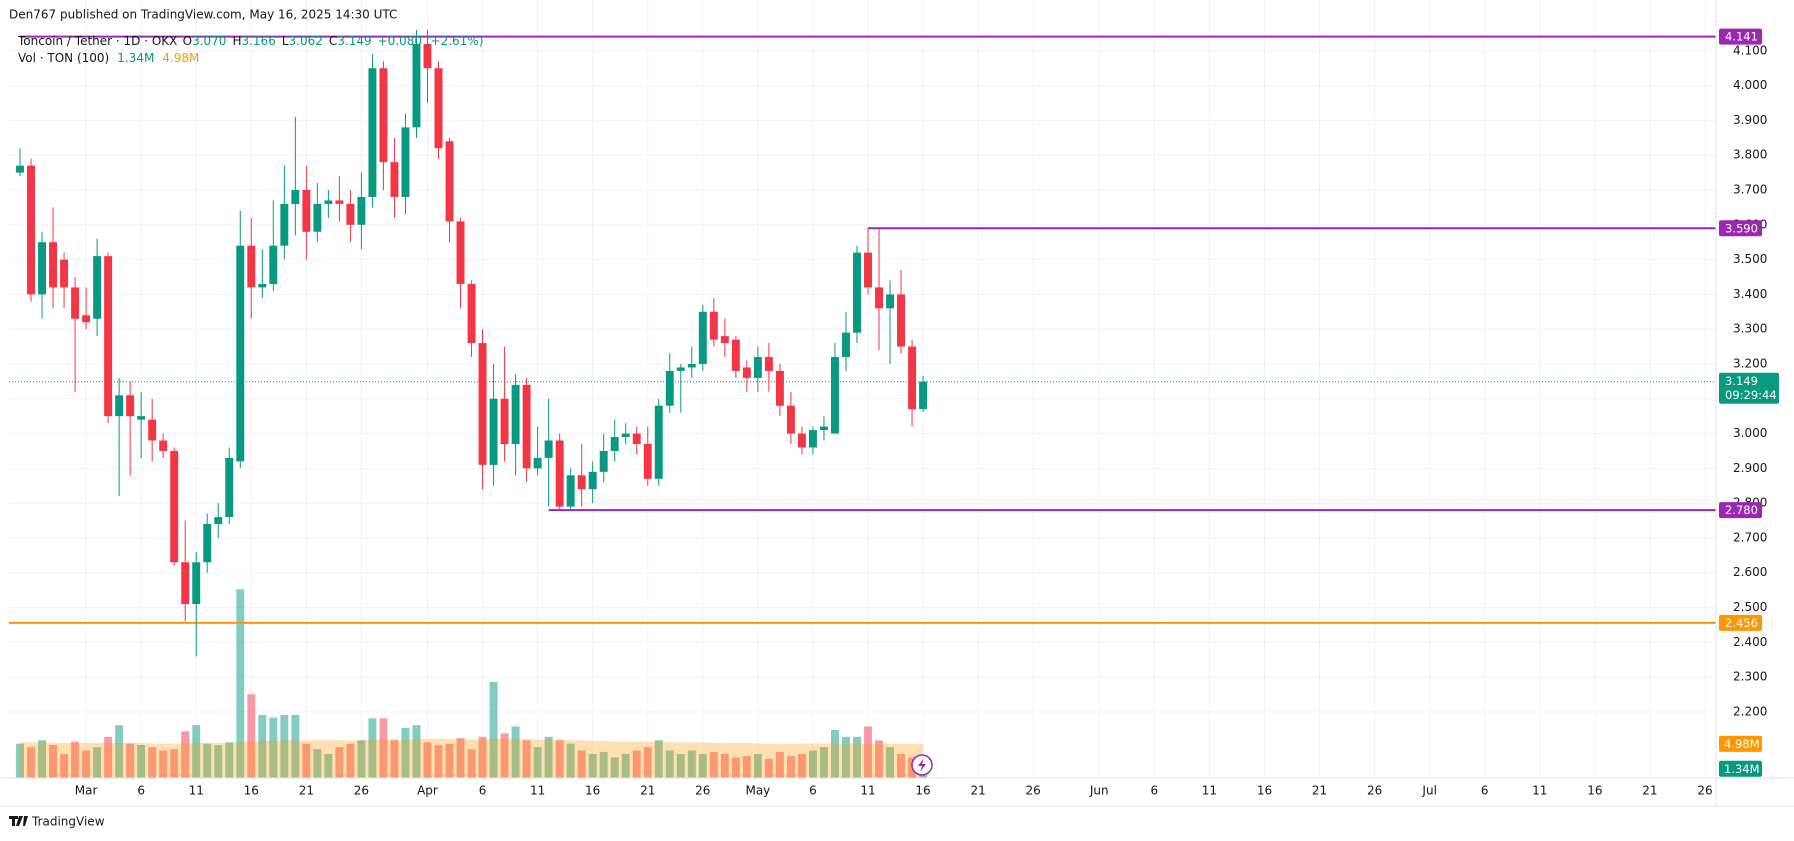 The image size is (1794, 841). Describe the element at coordinates (1750, 329) in the screenshot. I see `y-tick-label: 3.300` at that location.